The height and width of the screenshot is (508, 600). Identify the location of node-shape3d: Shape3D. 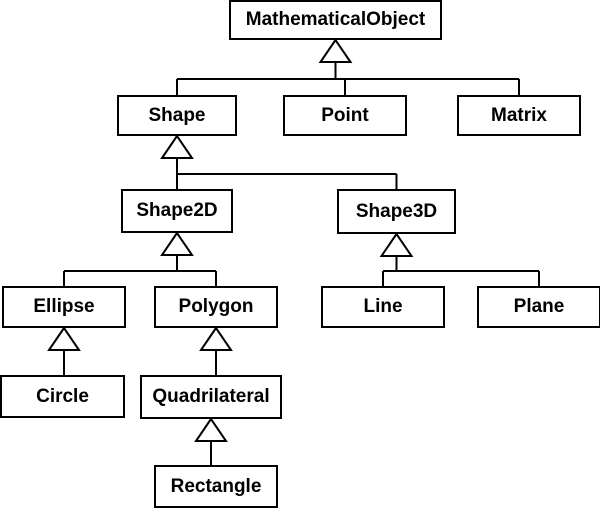
(396, 211).